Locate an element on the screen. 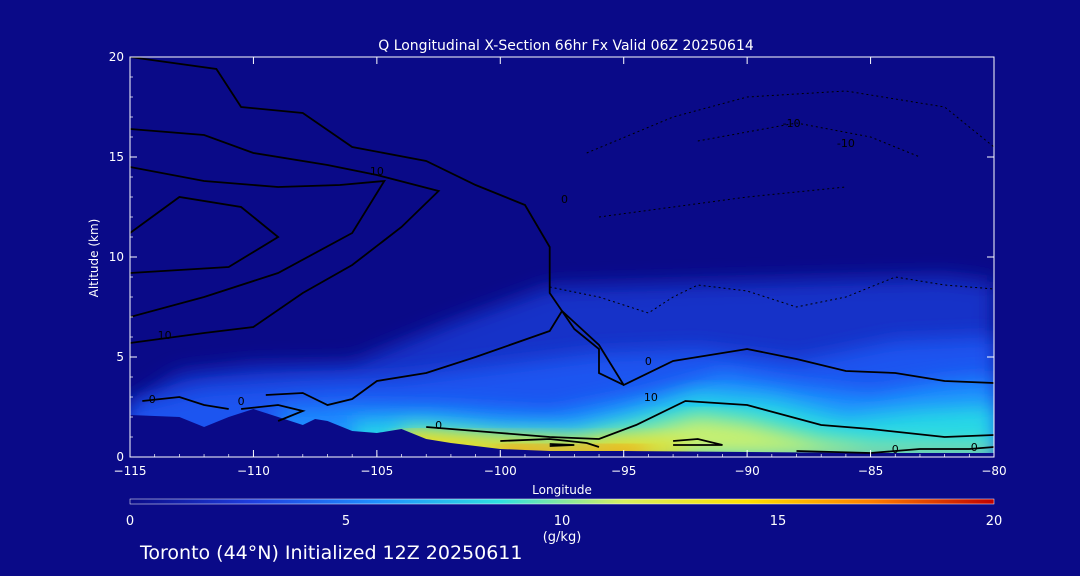  contour-label-5: 0 is located at coordinates (438, 425).